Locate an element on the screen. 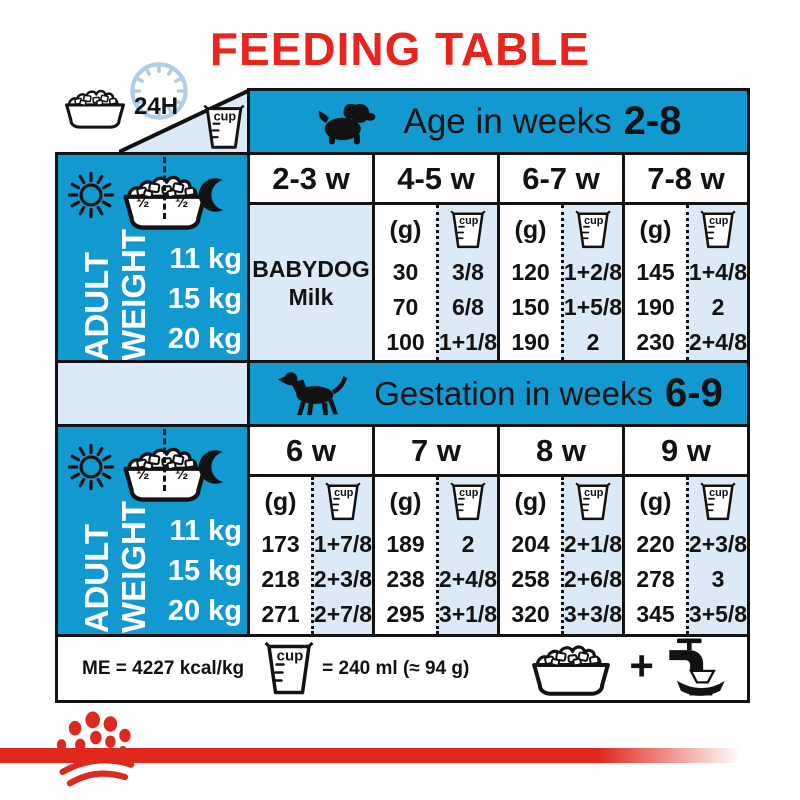  24h-label: 24H is located at coordinates (156, 106).